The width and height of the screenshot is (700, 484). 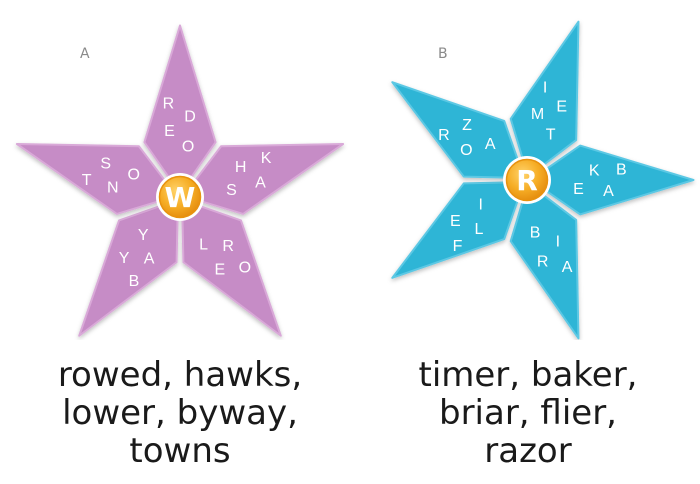 I want to click on answer-line: briar, flier,, so click(x=527, y=413).